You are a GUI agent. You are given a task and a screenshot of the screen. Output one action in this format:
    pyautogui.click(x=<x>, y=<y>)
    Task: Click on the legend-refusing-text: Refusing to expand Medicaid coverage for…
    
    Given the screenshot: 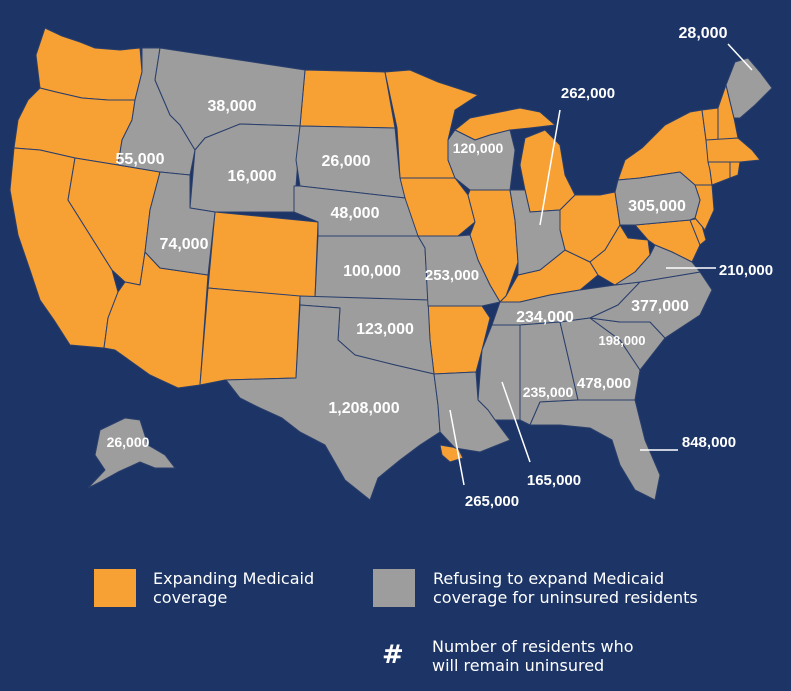 What is the action you would take?
    pyautogui.click(x=565, y=588)
    